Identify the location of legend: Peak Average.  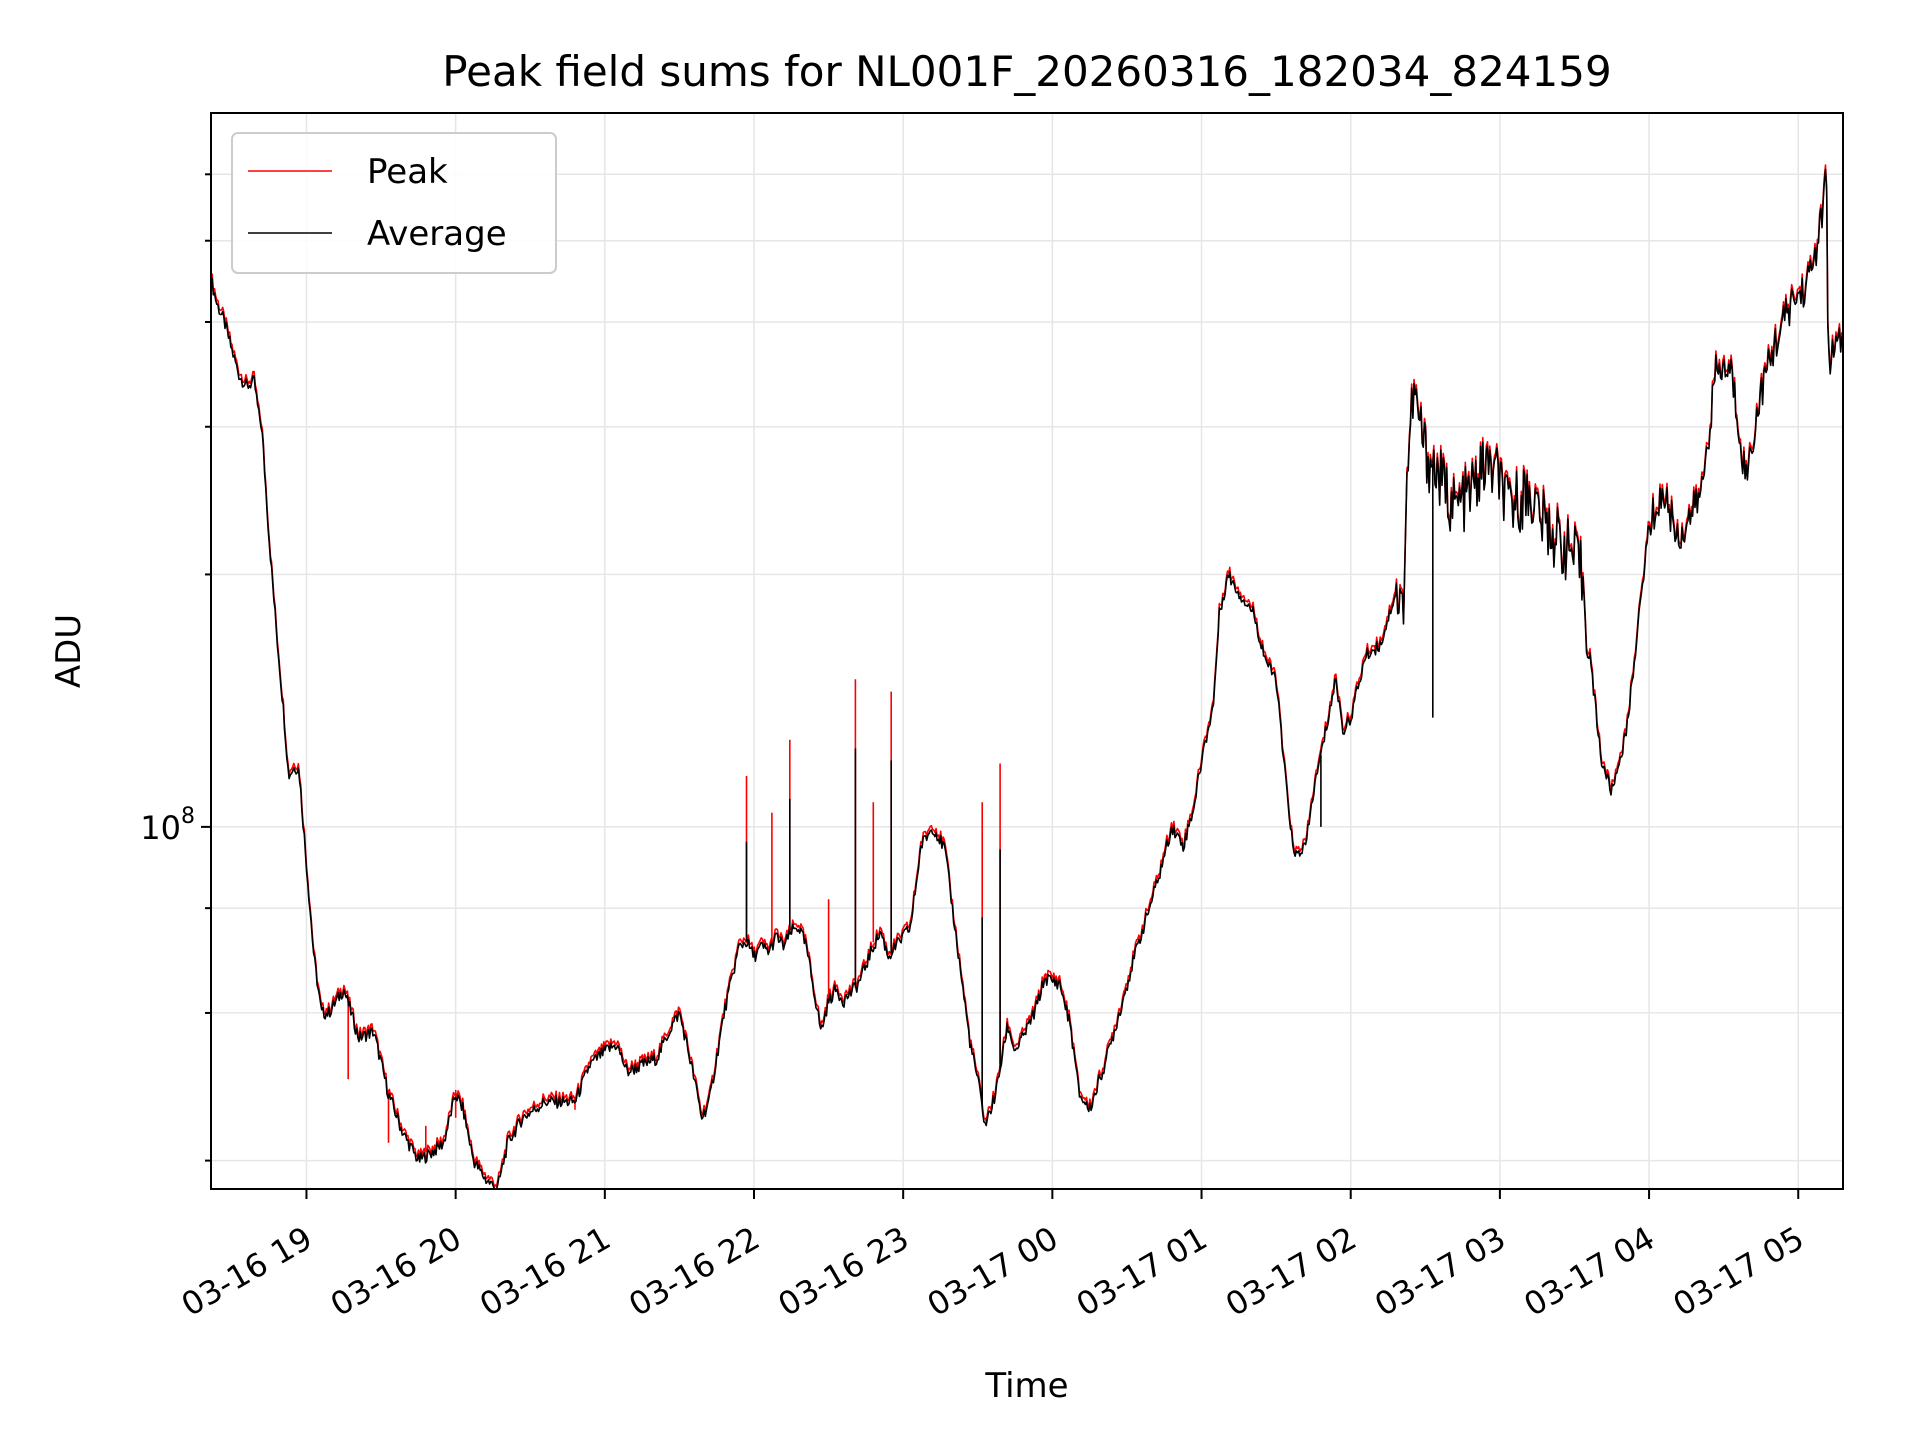
(394, 203).